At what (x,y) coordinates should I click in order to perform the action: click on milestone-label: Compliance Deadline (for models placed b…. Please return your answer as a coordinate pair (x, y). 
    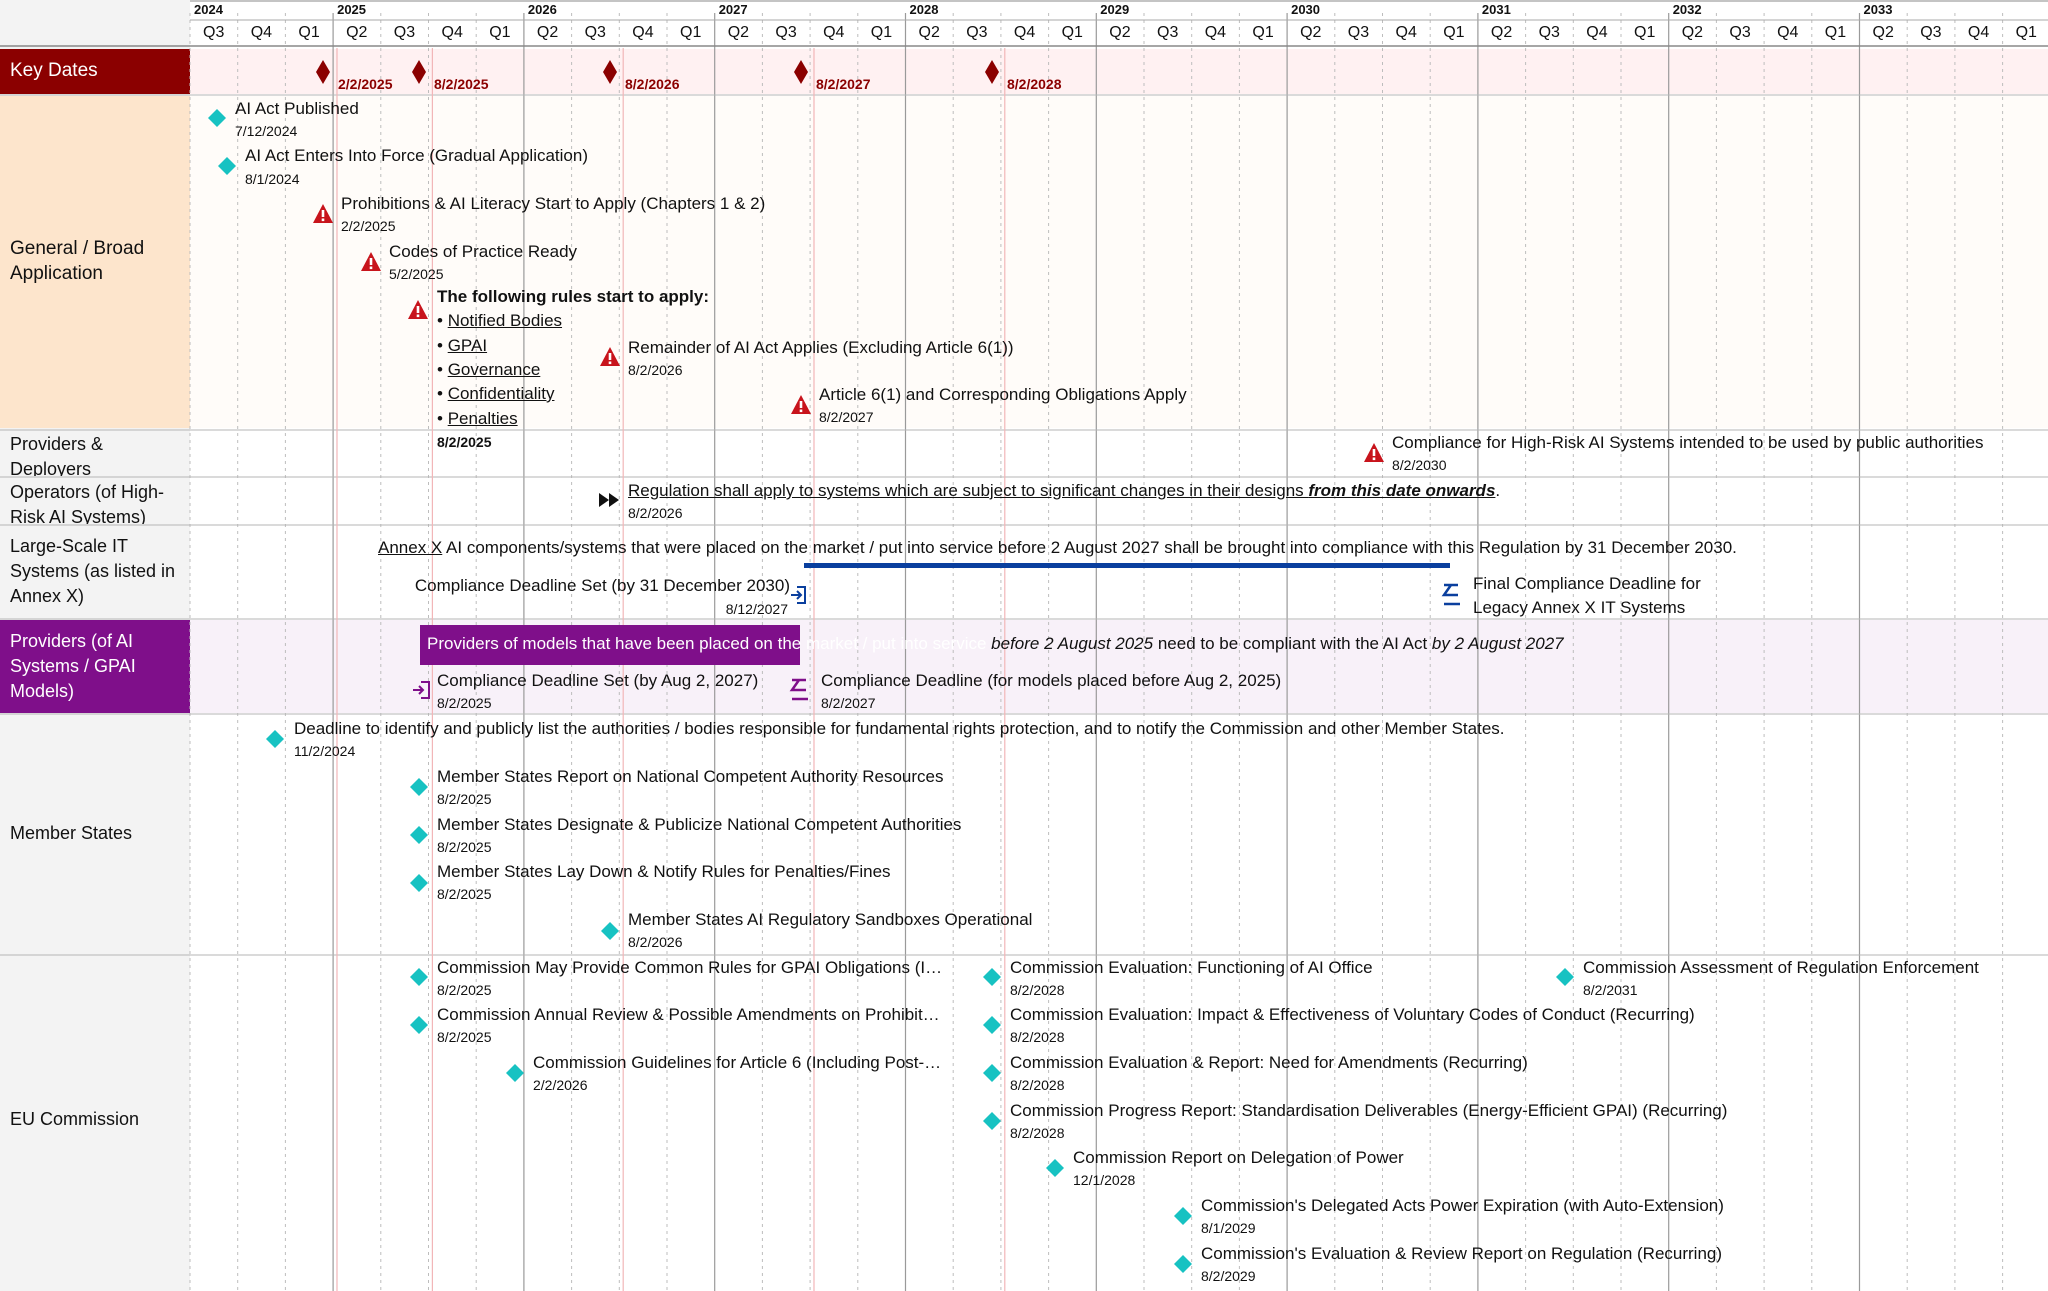
    Looking at the image, I should click on (1051, 680).